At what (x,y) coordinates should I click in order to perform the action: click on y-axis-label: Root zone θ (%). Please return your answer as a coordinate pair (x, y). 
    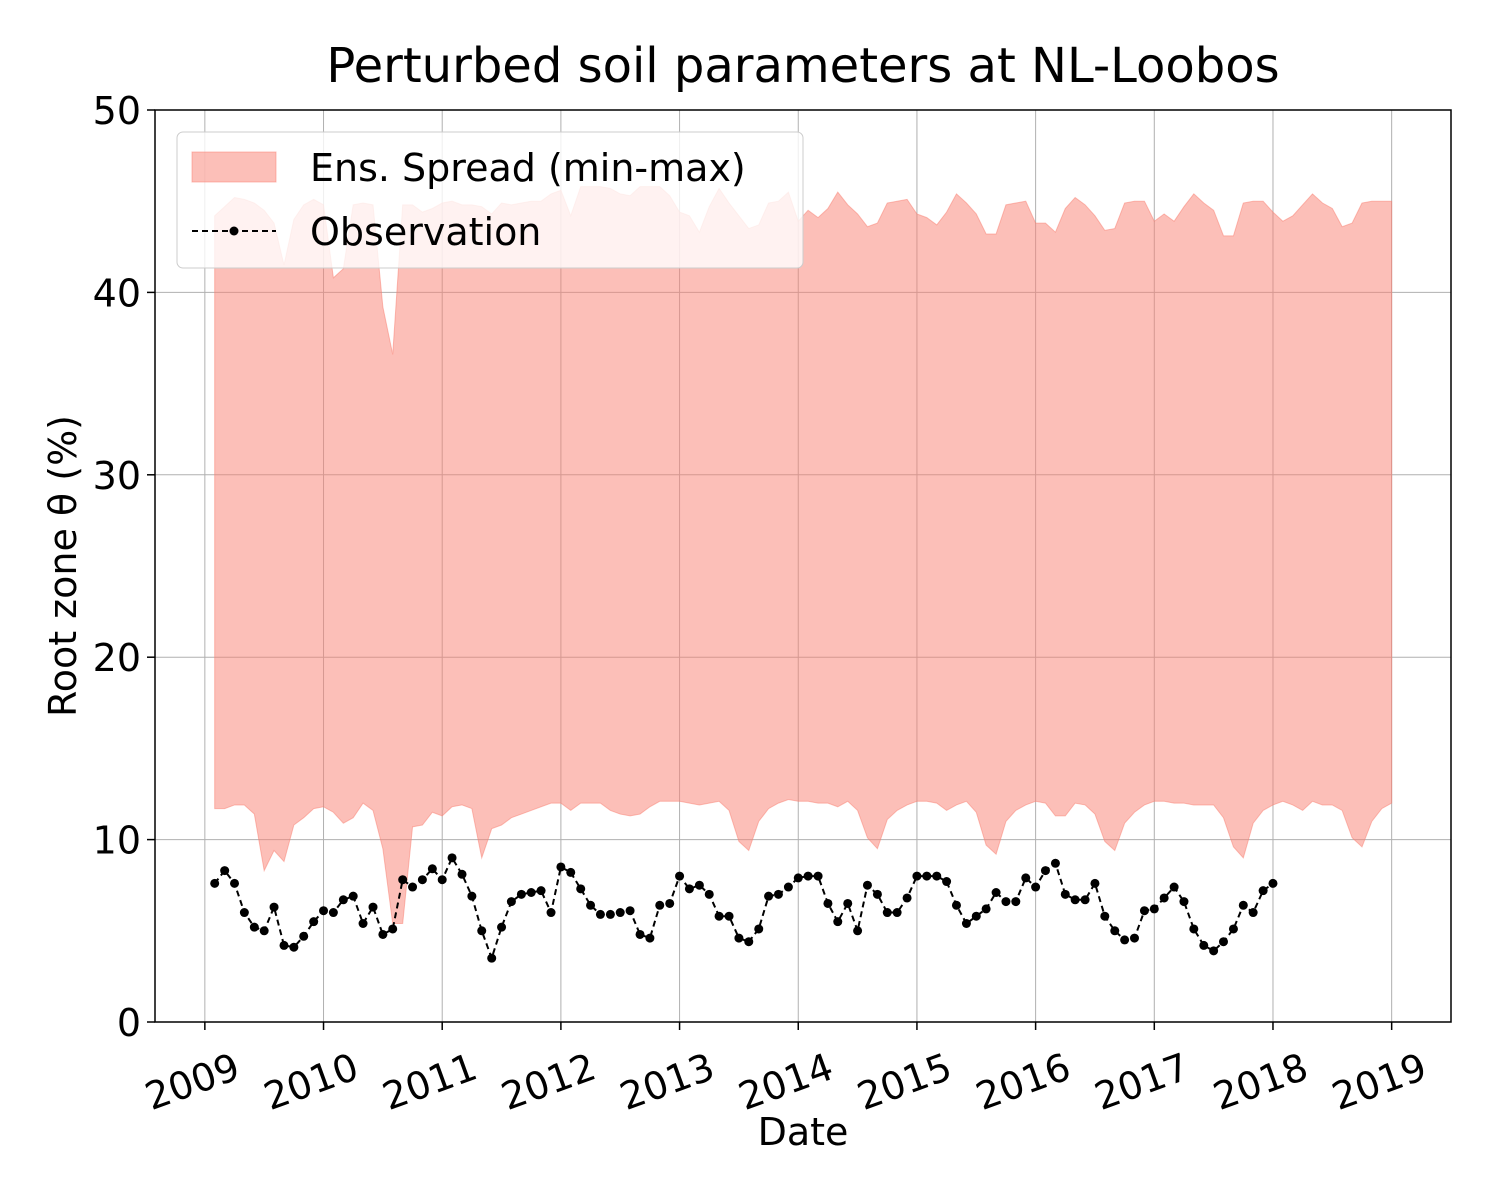
    Looking at the image, I should click on (63, 566).